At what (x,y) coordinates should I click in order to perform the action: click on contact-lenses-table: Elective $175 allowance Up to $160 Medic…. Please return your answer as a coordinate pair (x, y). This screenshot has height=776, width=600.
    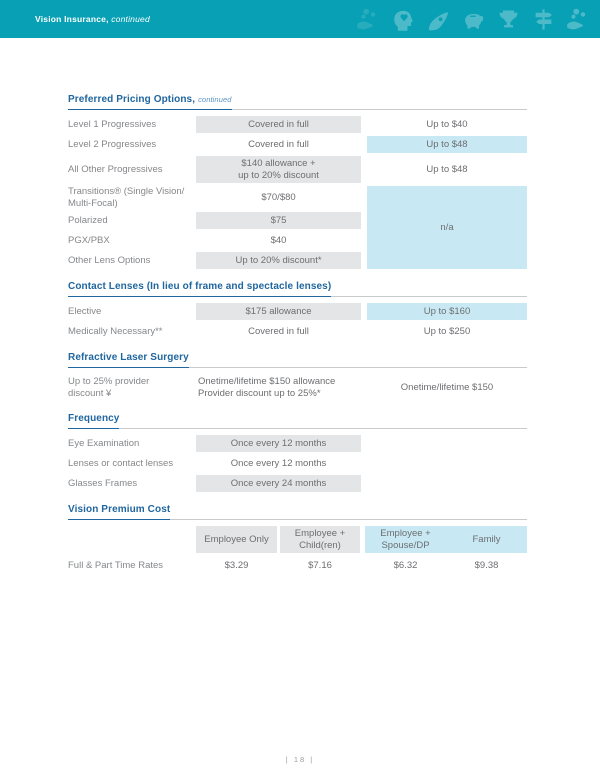
    Looking at the image, I should click on (297, 321).